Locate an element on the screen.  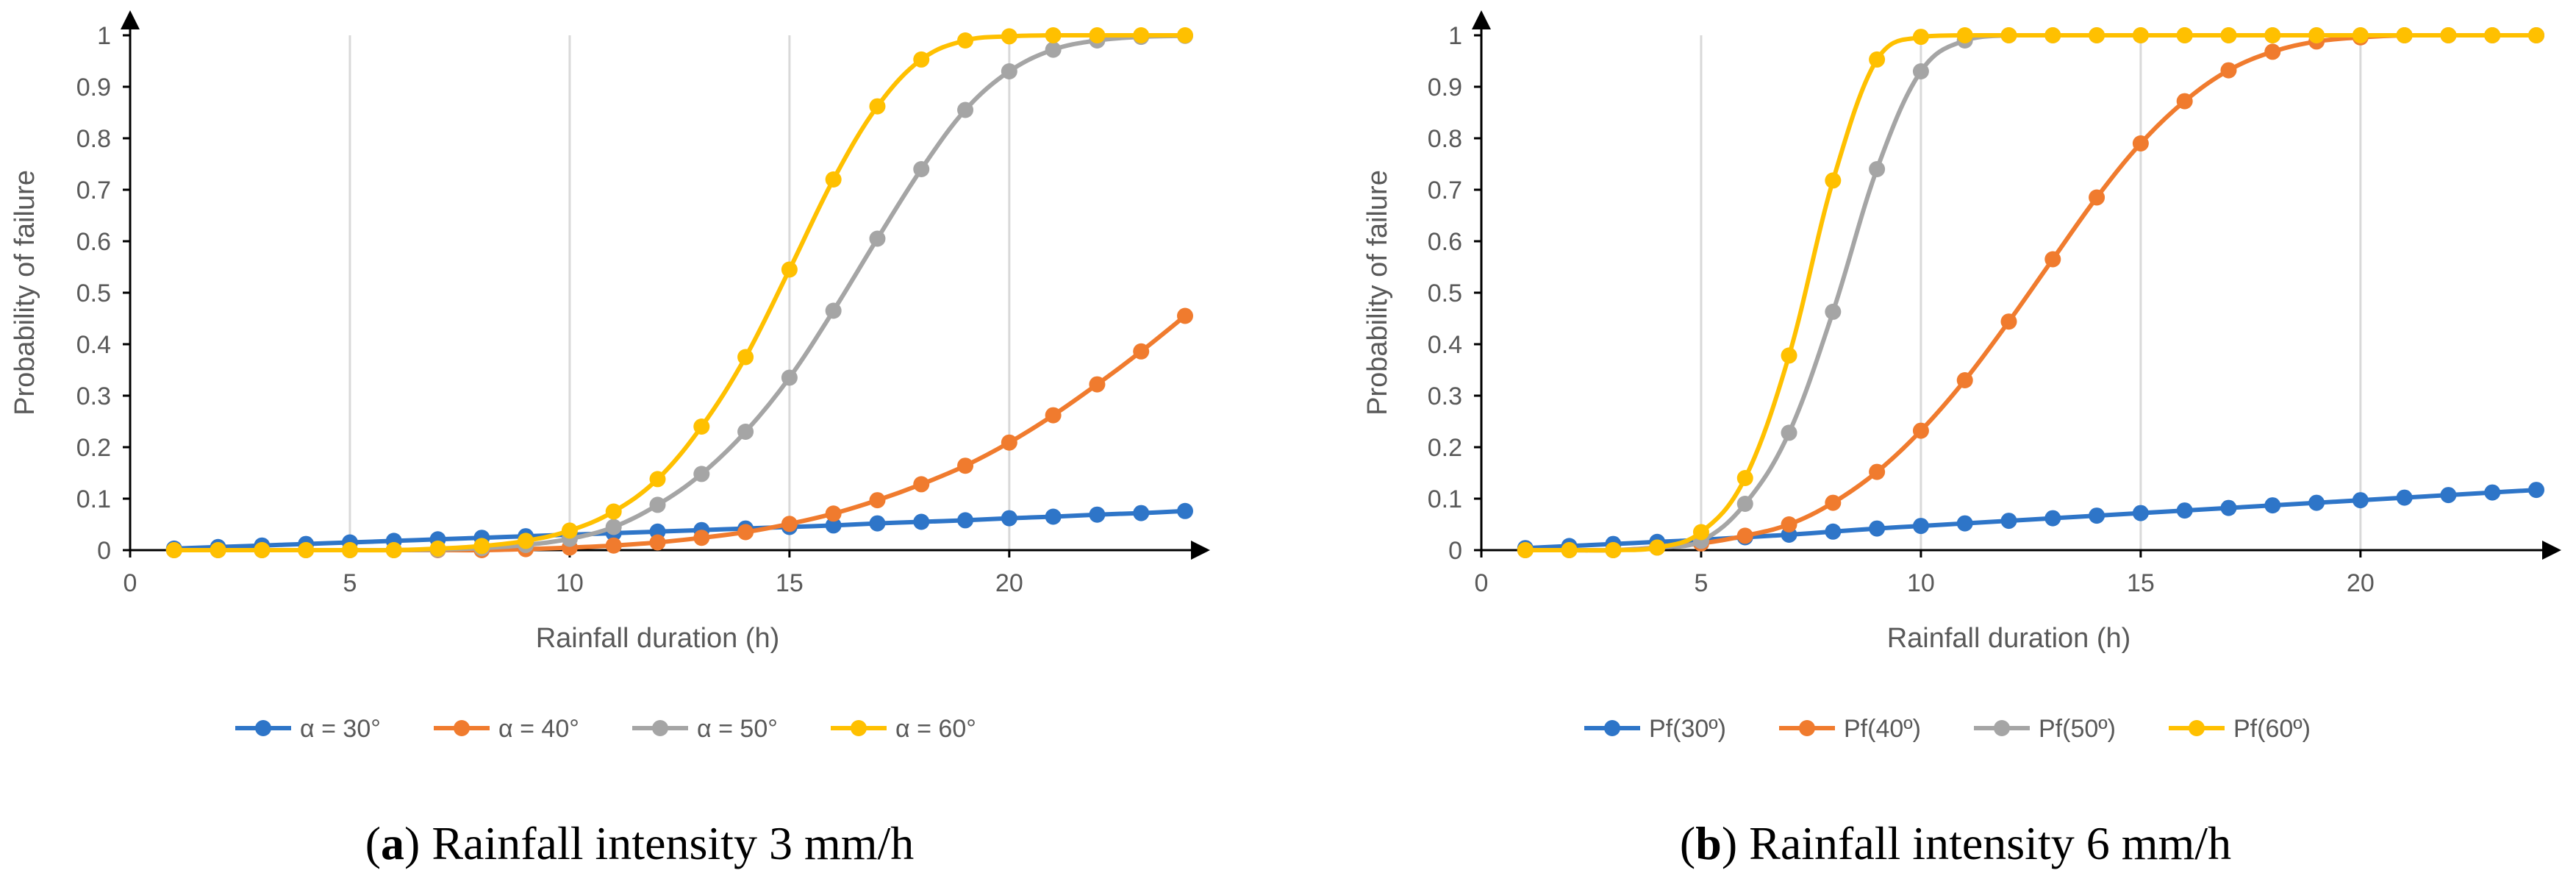
legend-item: Pf(40º) is located at coordinates (1850, 729).